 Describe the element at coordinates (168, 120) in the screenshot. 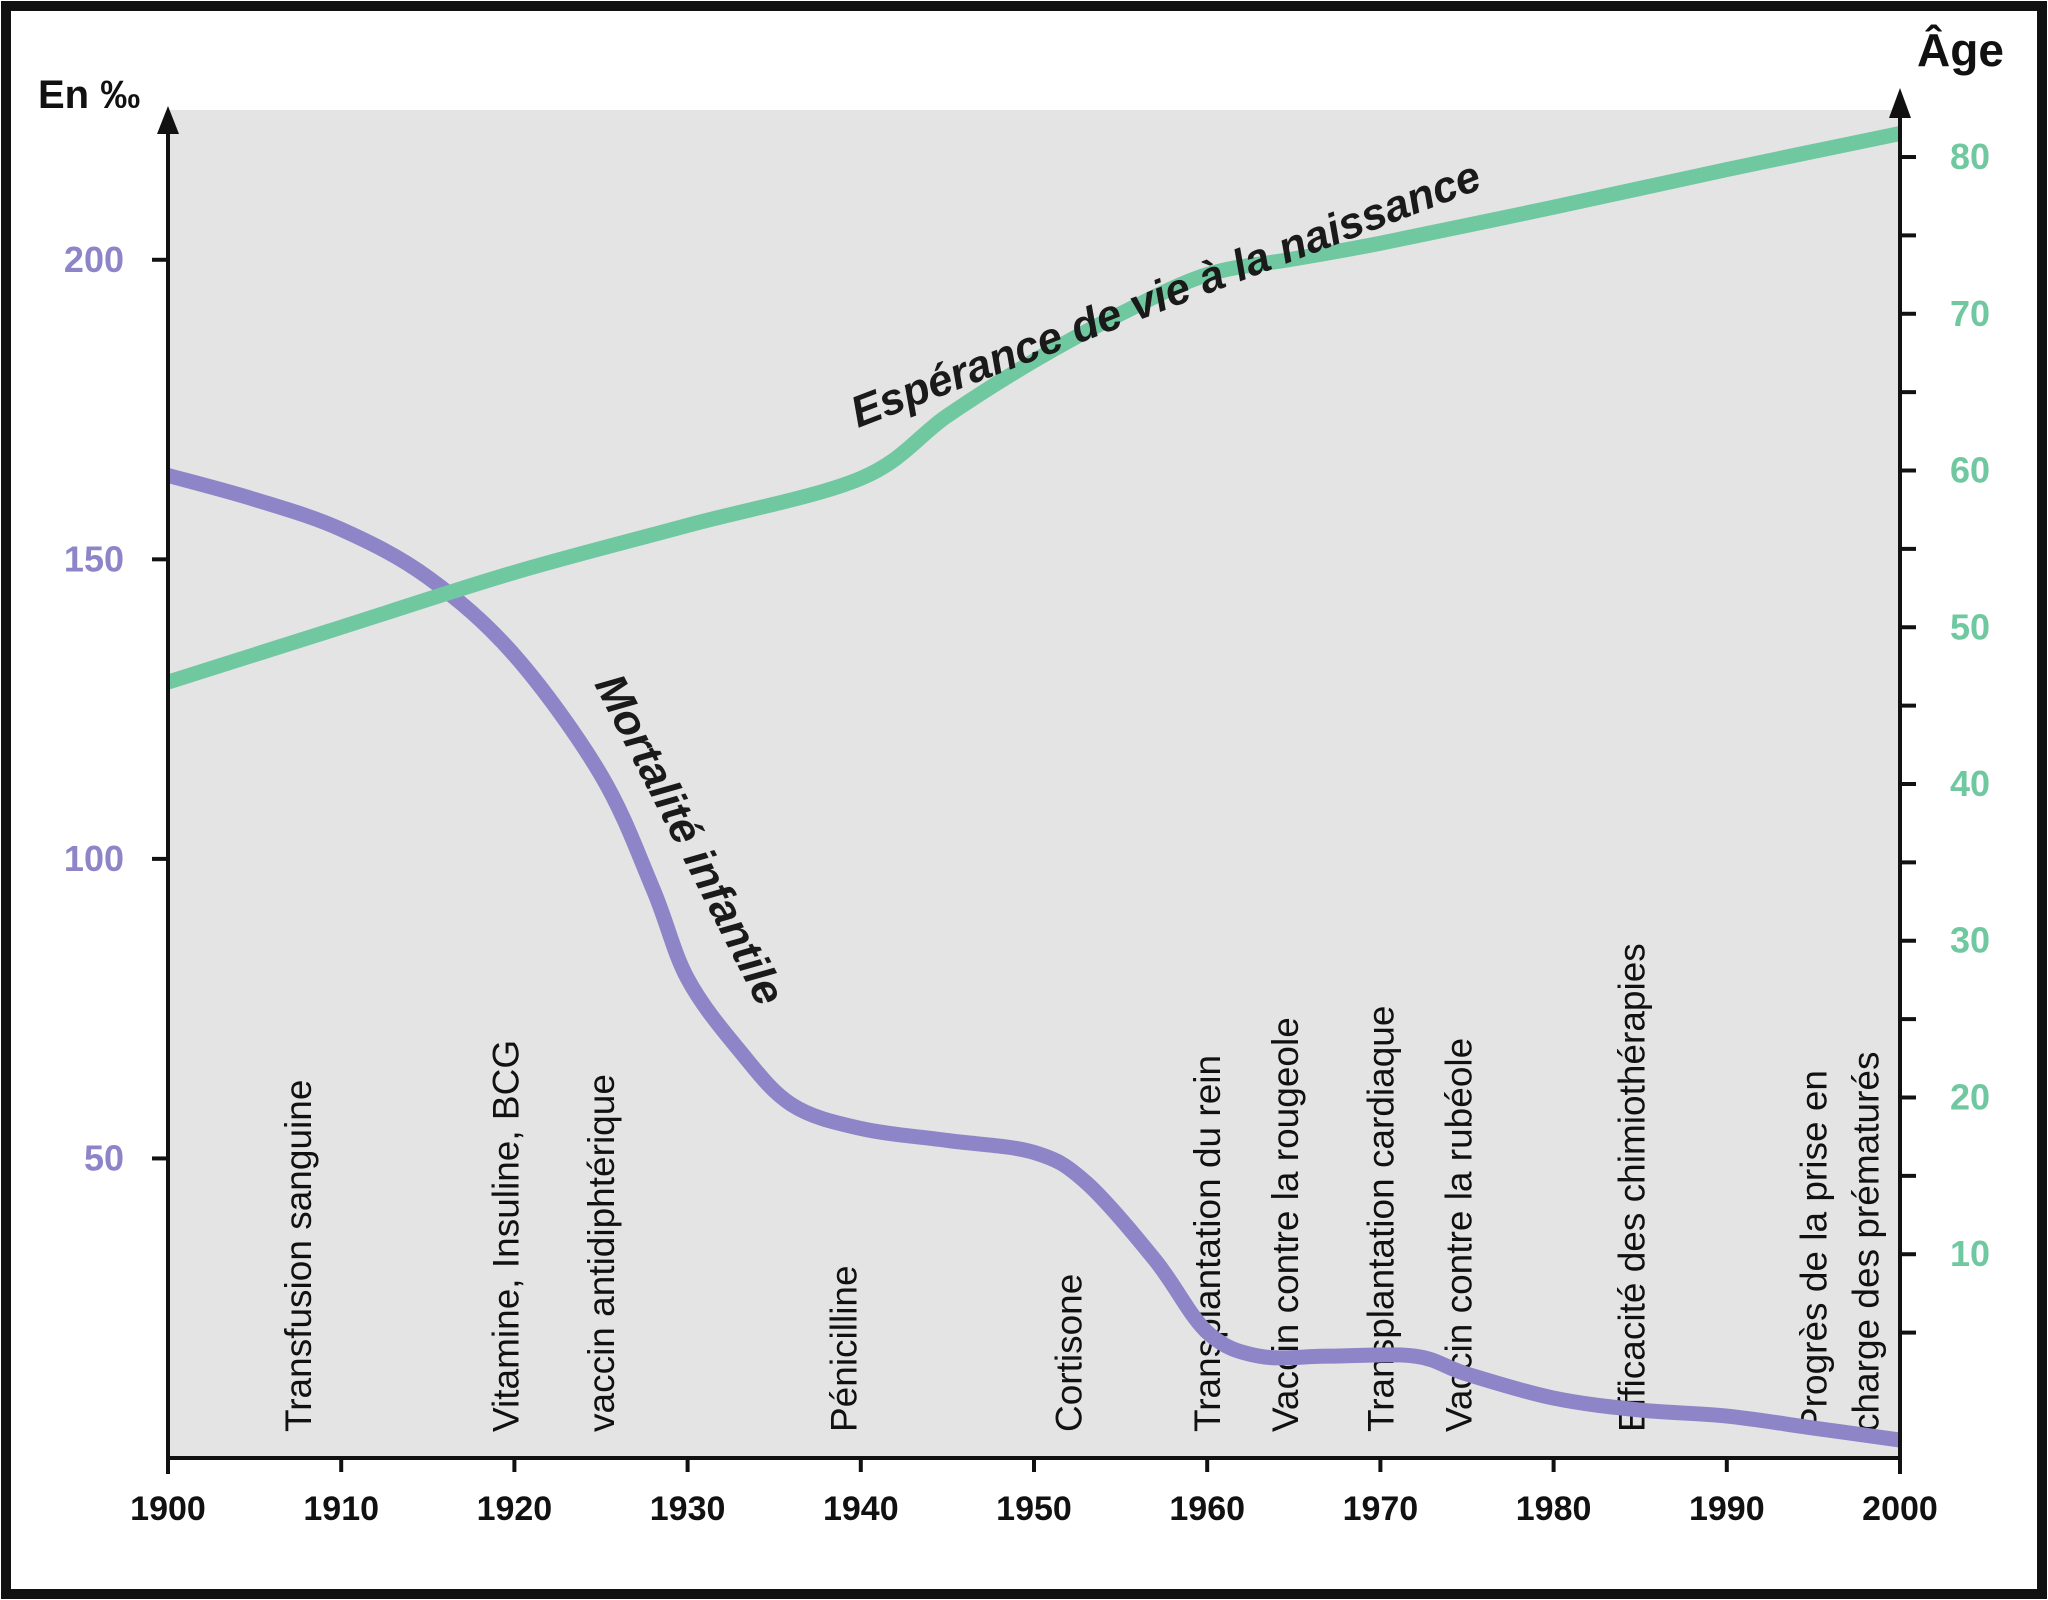

I see `left-axis-arrow` at that location.